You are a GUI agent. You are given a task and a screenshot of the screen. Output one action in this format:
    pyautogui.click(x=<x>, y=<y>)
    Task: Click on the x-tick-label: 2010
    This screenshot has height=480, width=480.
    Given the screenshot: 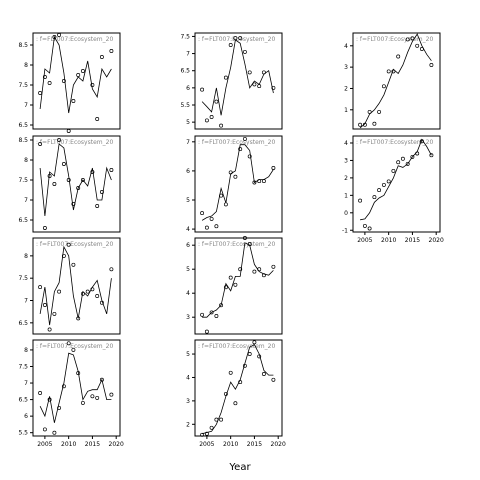 What is the action you would take?
    pyautogui.click(x=388, y=240)
    